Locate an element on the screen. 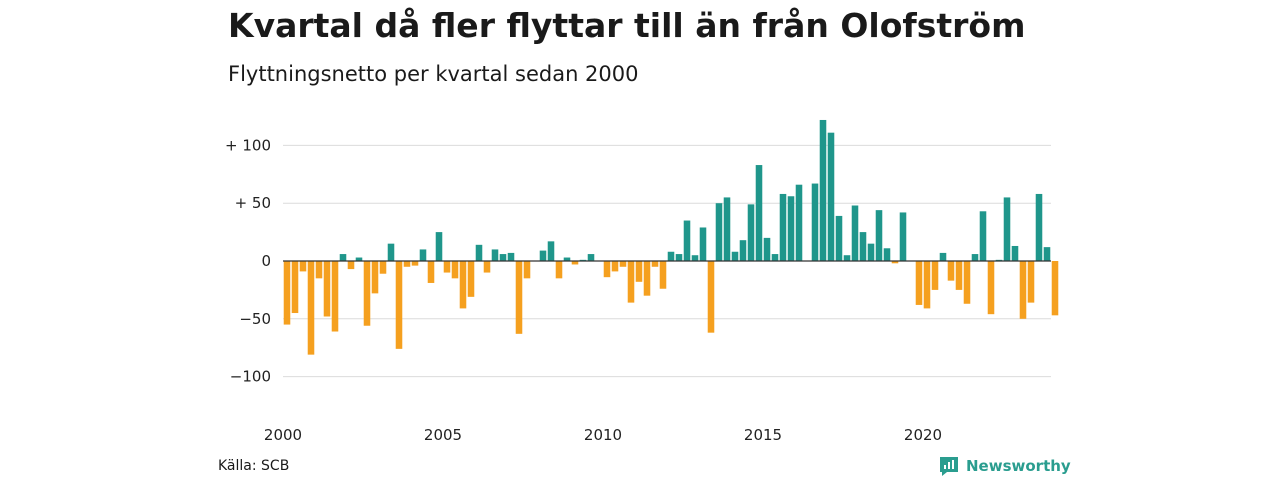  x-axis-labels: 2000 2005 2010 2015 2020 is located at coordinates (603, 435).